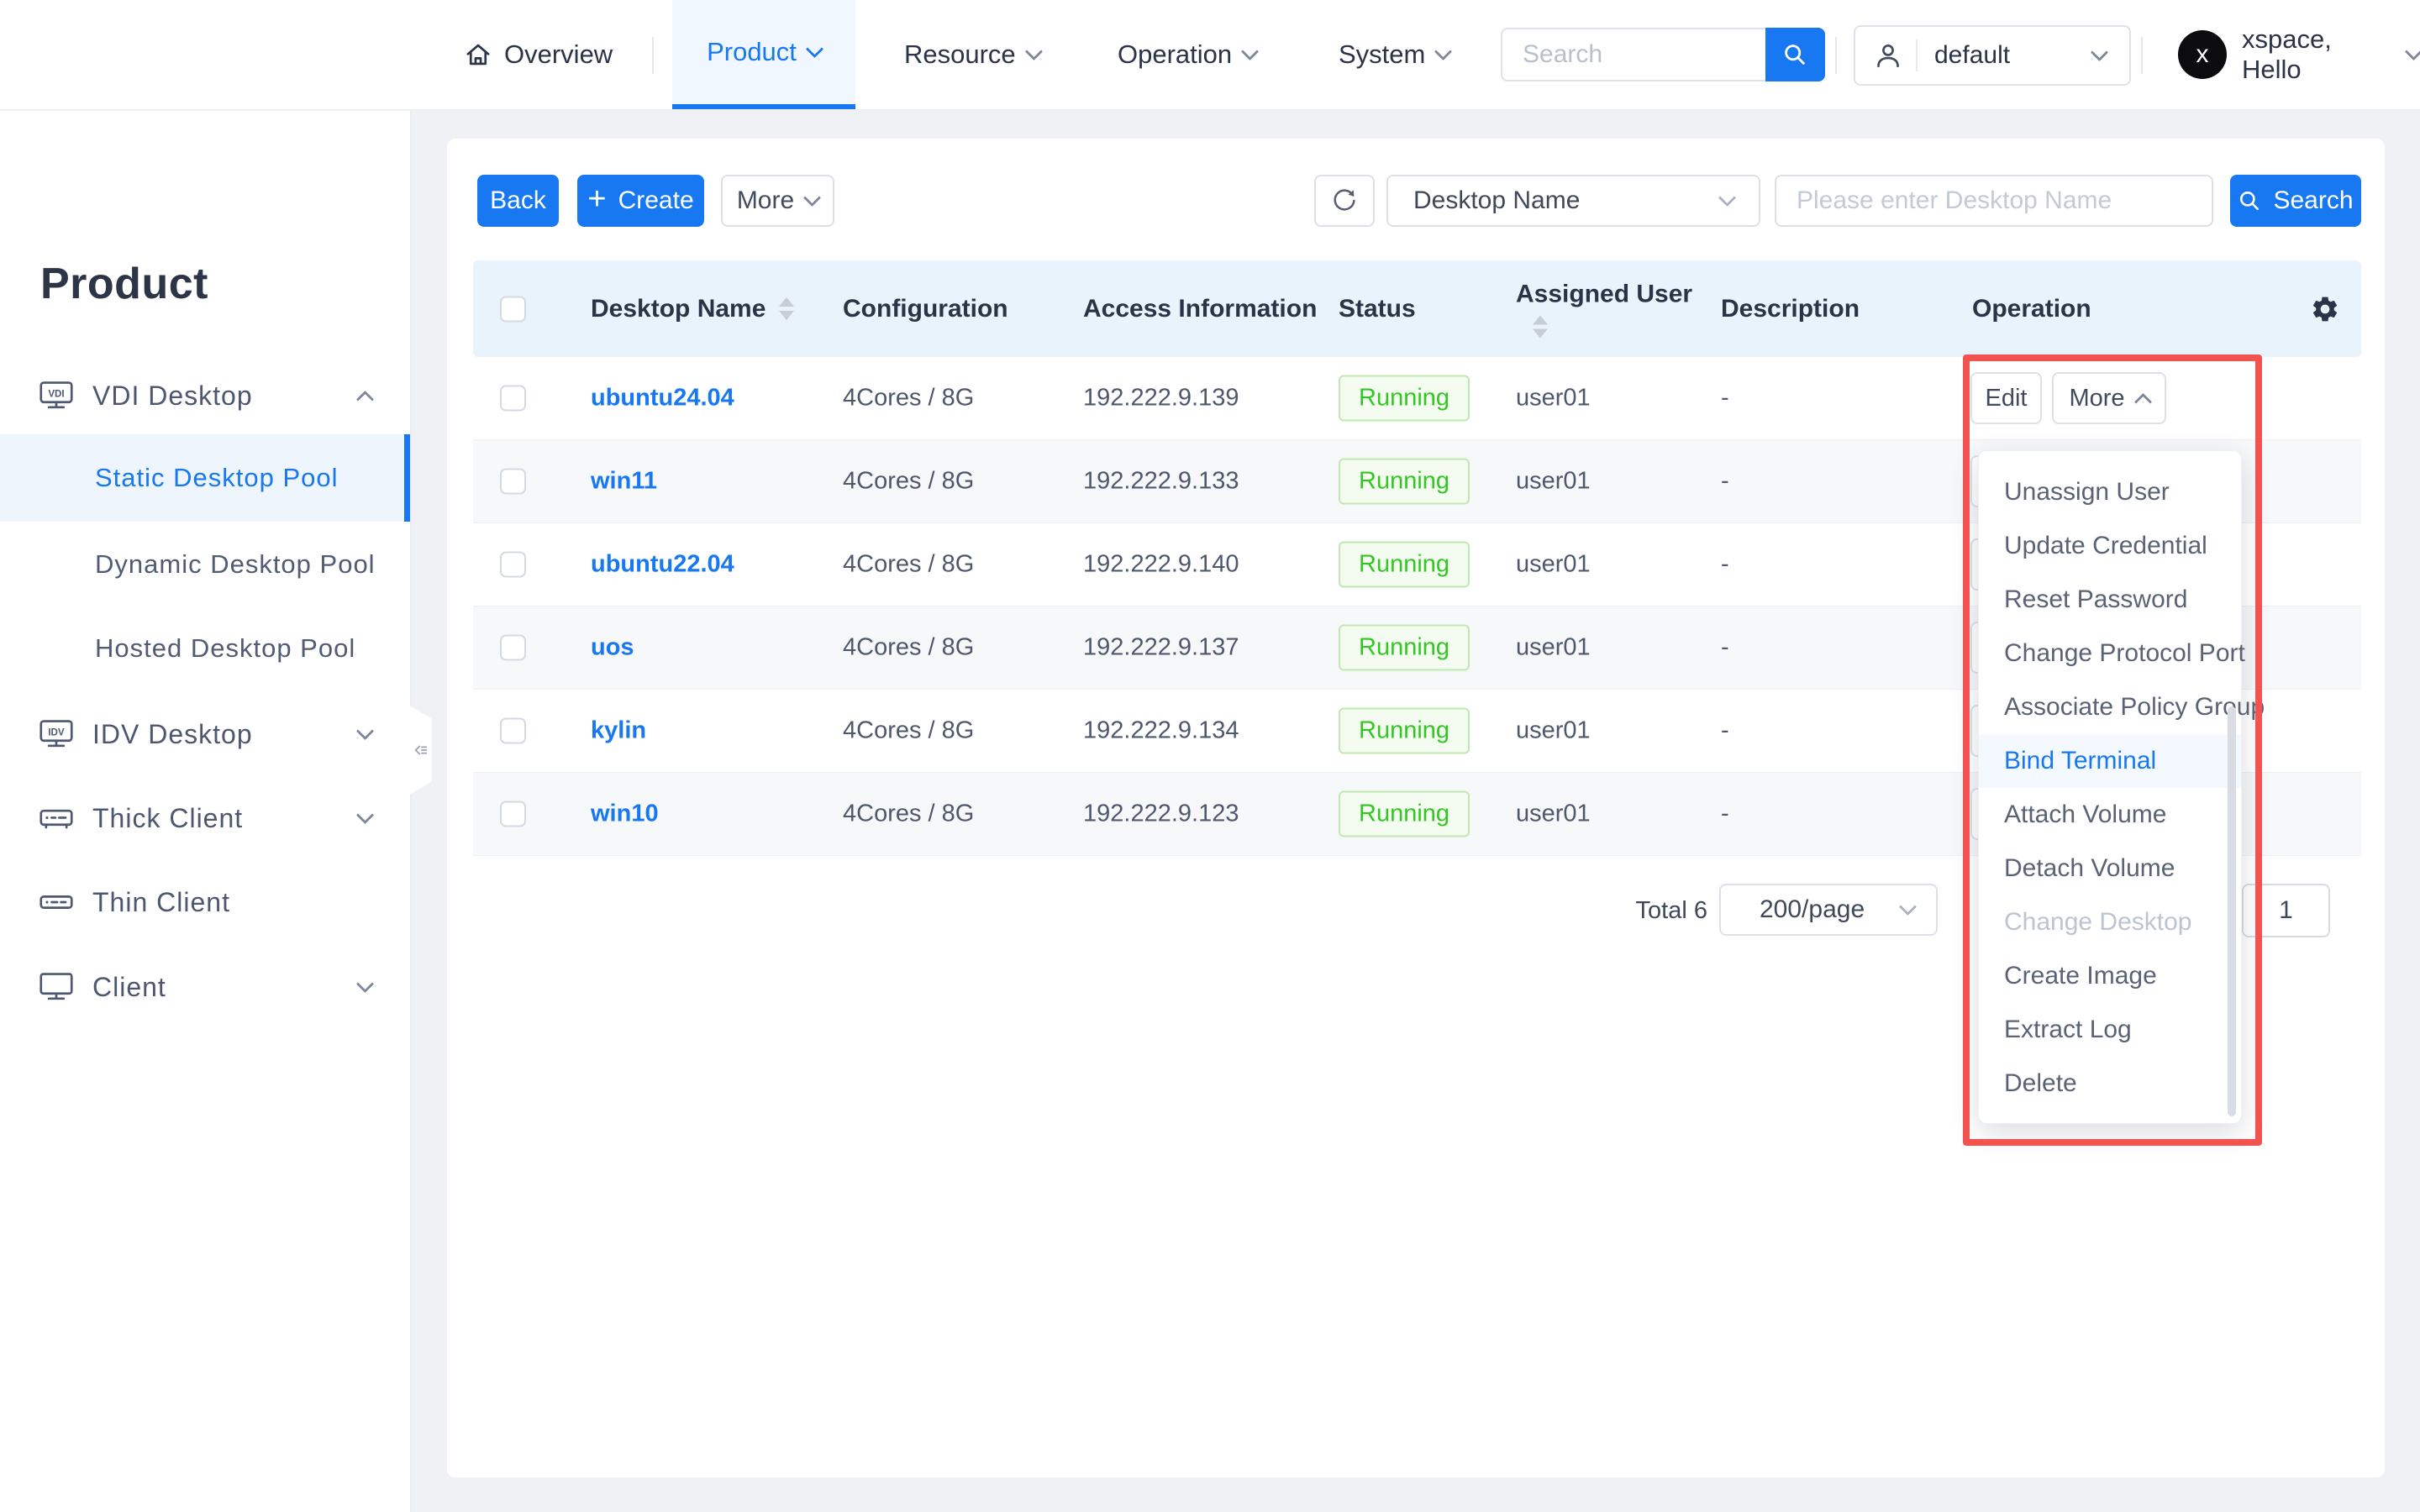 The width and height of the screenshot is (2420, 1512). What do you see at coordinates (421, 750) in the screenshot?
I see `sidebar-collapse-handle` at bounding box center [421, 750].